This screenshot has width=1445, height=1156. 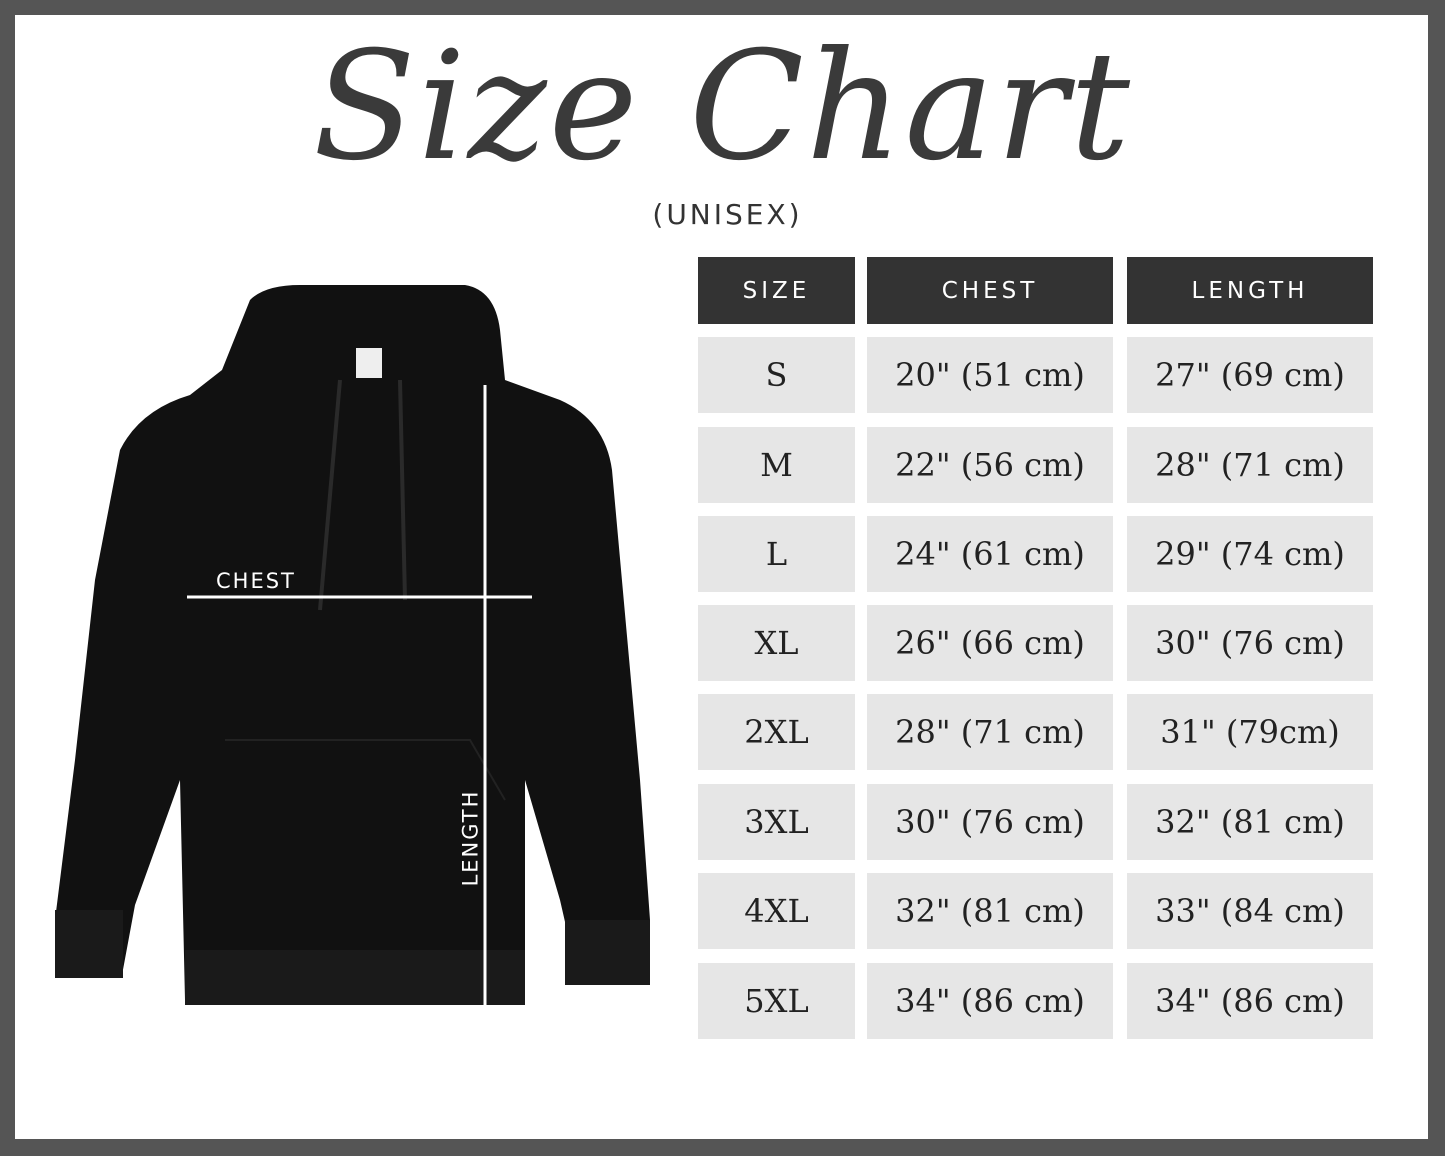 What do you see at coordinates (1250, 375) in the screenshot?
I see `cell-length: 27" (69 cm)` at bounding box center [1250, 375].